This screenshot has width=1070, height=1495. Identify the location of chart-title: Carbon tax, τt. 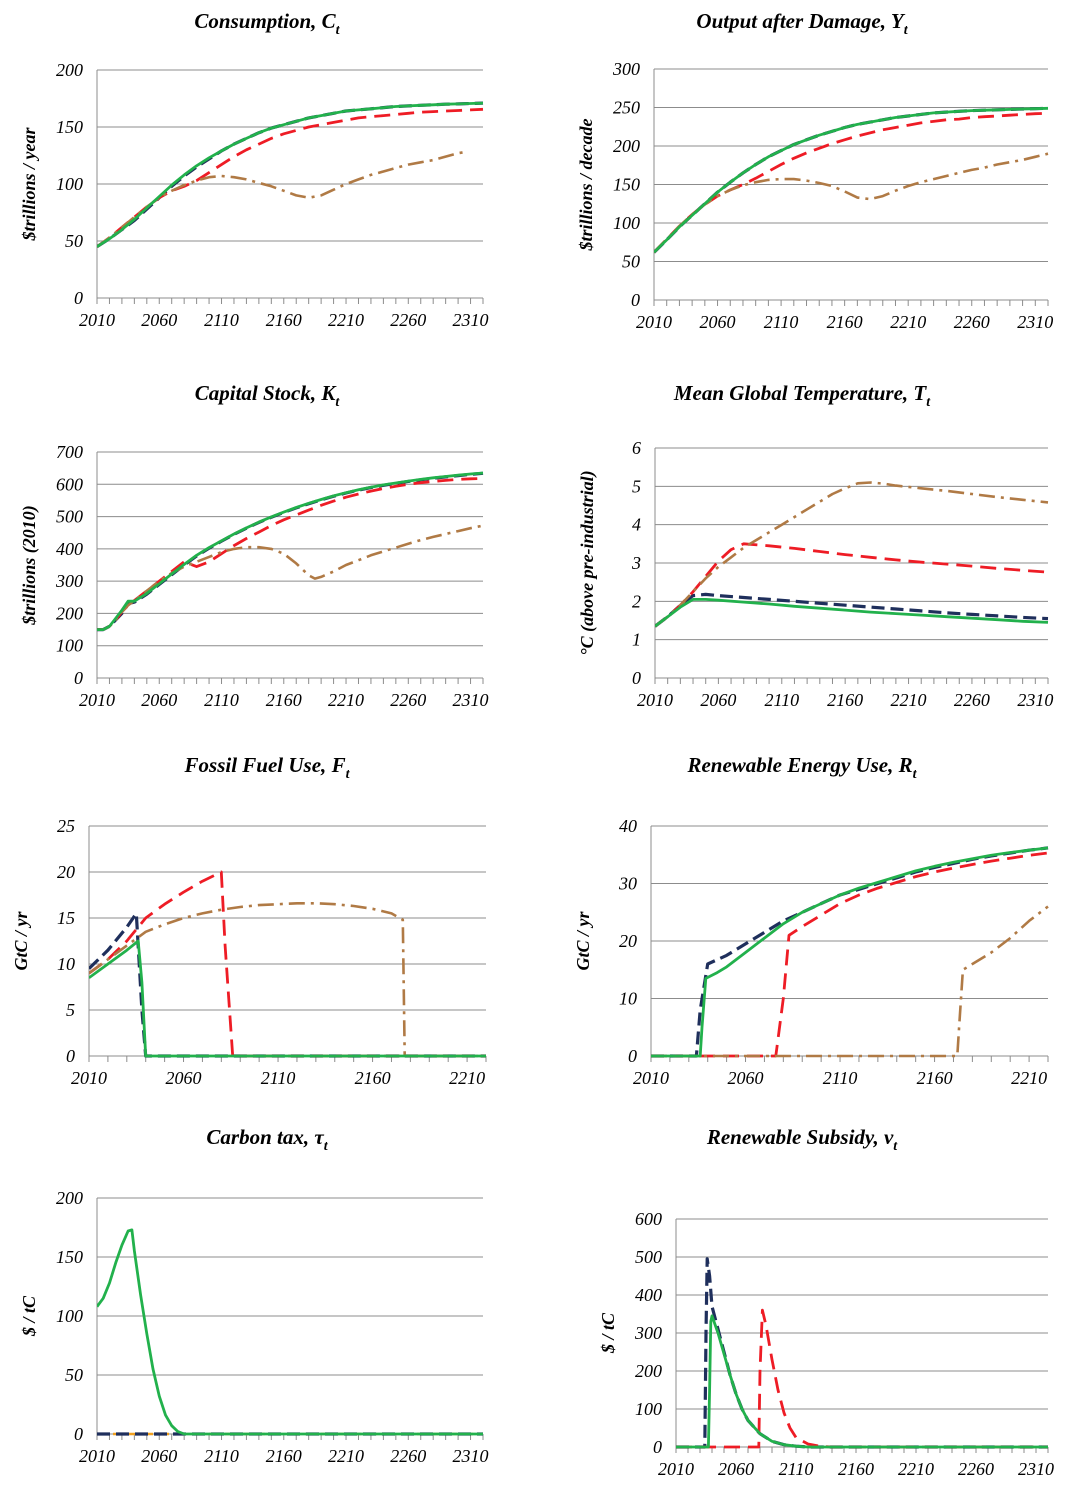
(267, 1139).